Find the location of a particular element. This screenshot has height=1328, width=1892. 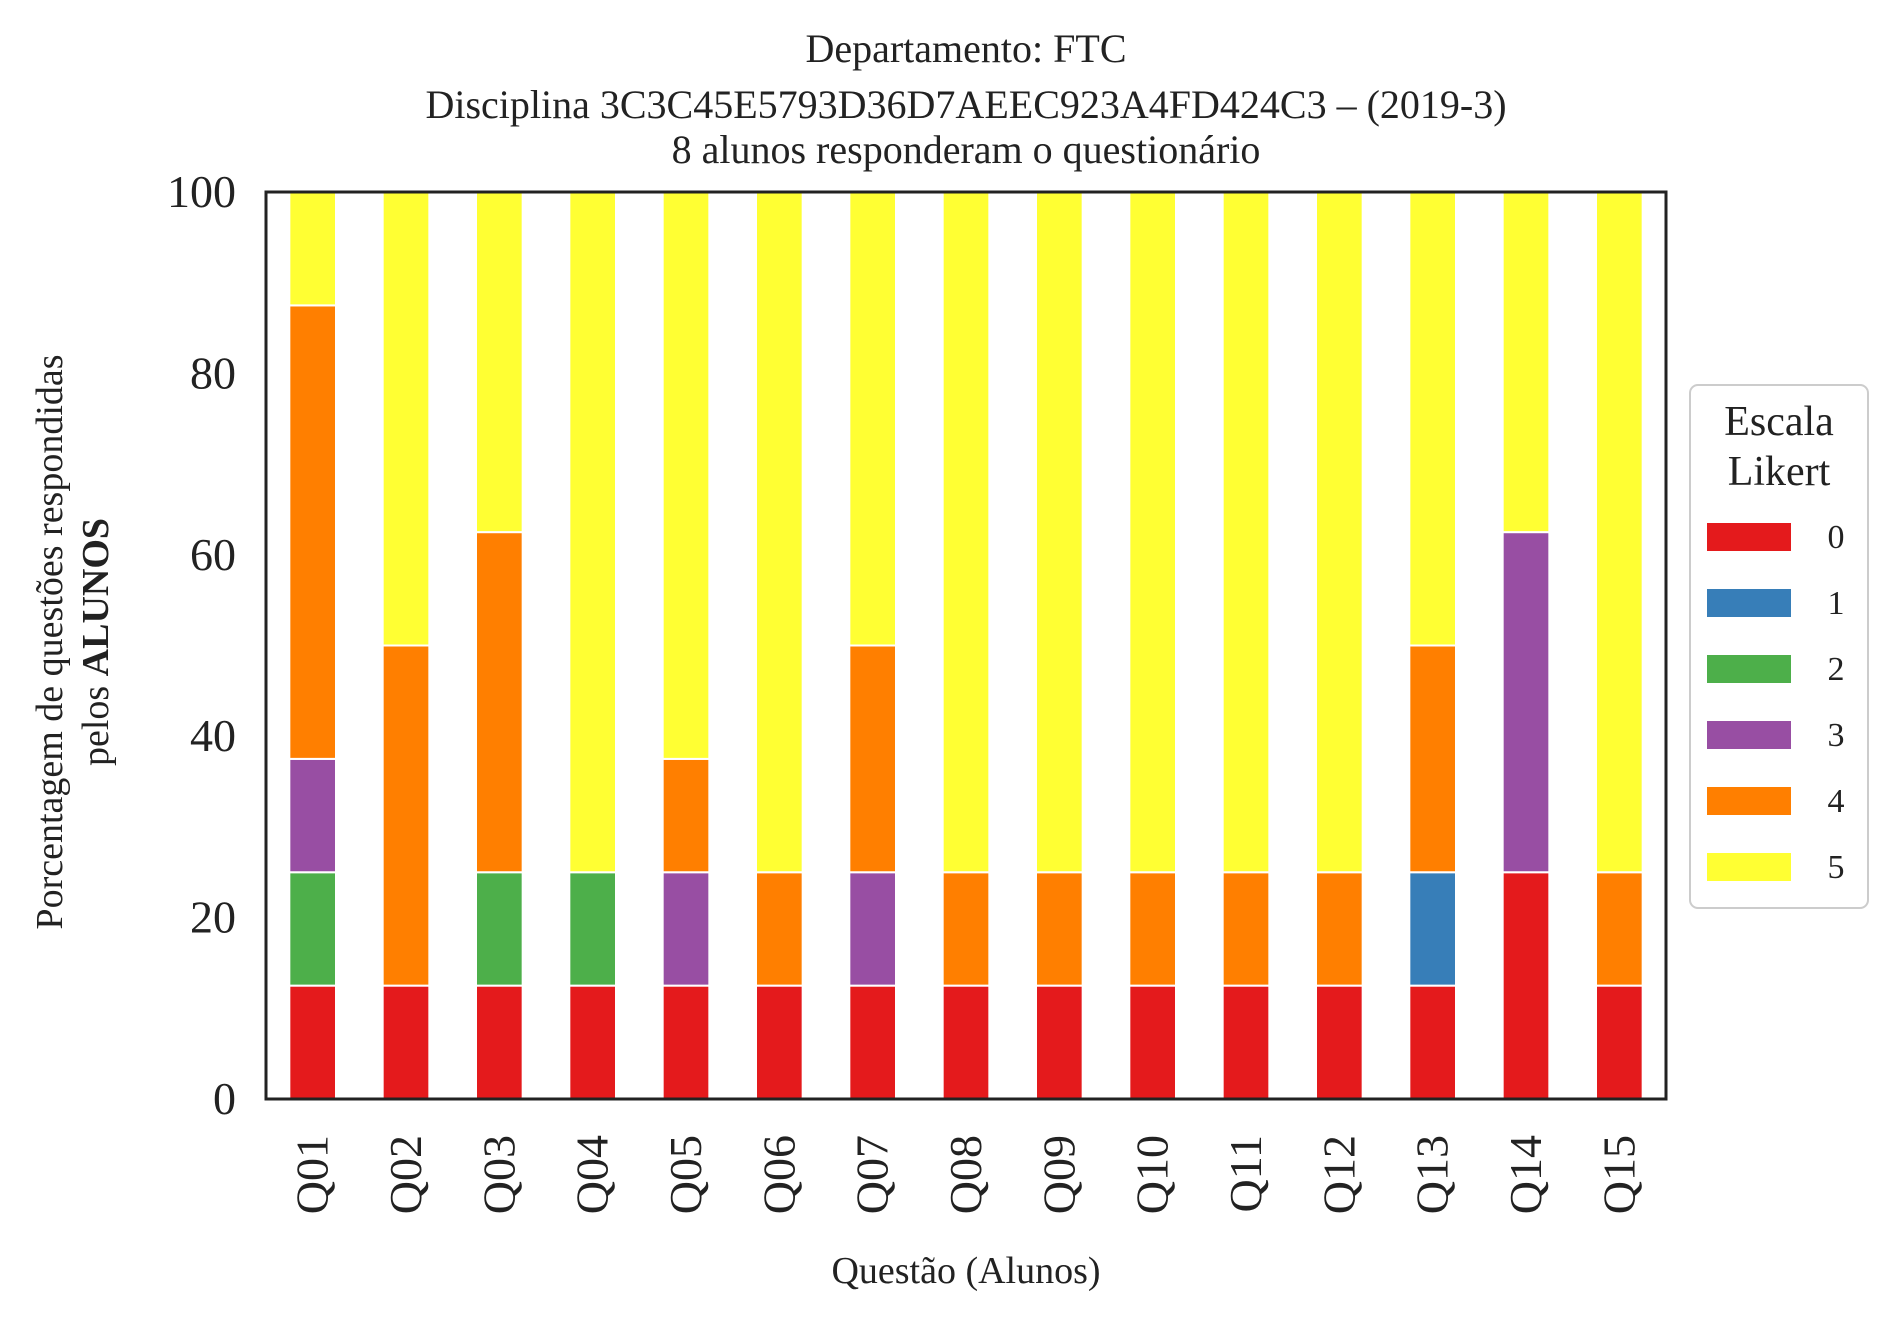

legend-label-3: 3 is located at coordinates (1836, 735).